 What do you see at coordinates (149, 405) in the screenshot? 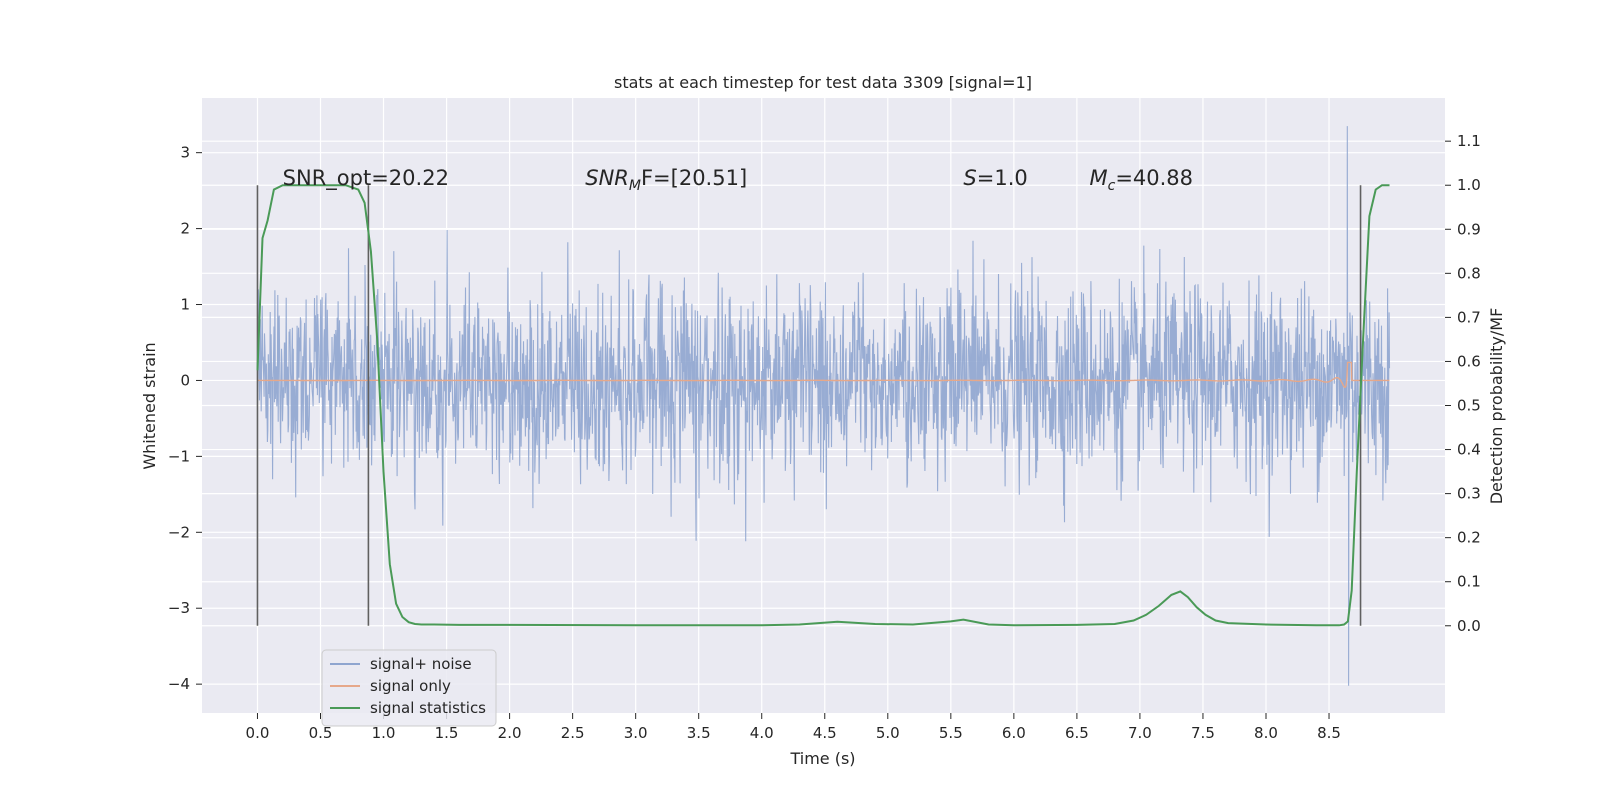
I see `y-axis-label: Whitened strain` at bounding box center [149, 405].